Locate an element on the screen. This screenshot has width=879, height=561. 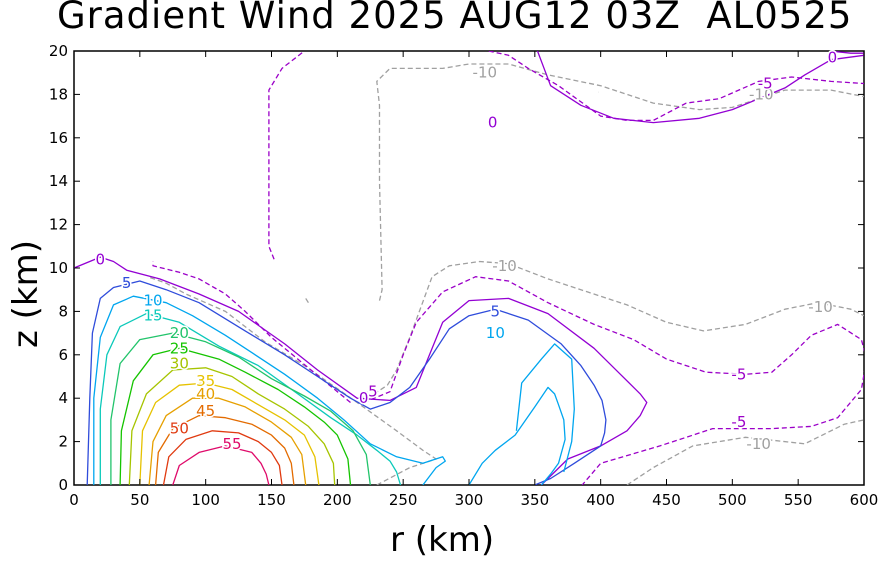
y-axis-label: z (km) is located at coordinates (26, 294).